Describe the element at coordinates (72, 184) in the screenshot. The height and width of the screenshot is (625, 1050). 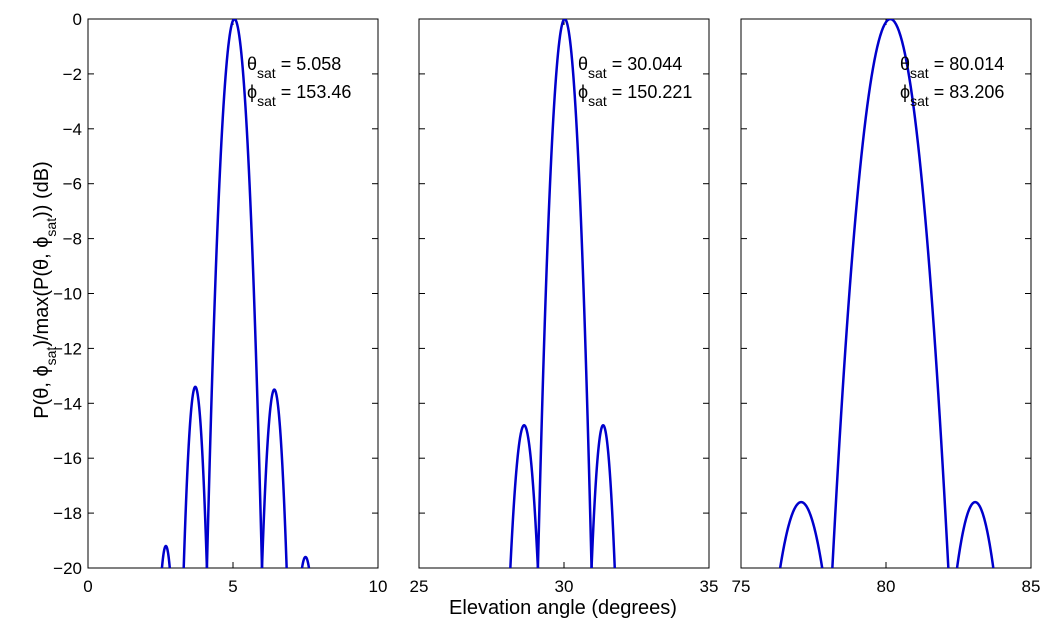
I see `y-tick-label: −6` at that location.